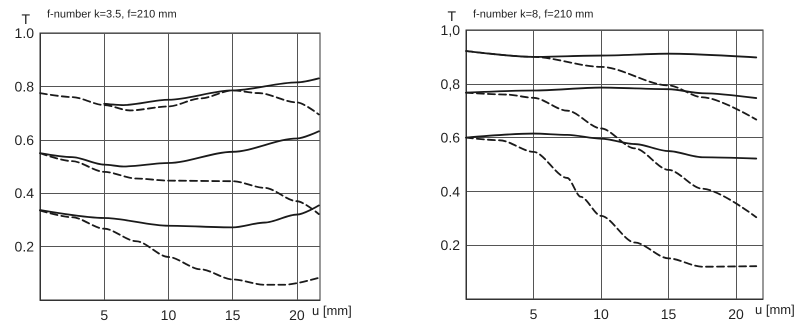 Image resolution: width=800 pixels, height=331 pixels. I want to click on y-tick-label: 0.8, so click(24, 86).